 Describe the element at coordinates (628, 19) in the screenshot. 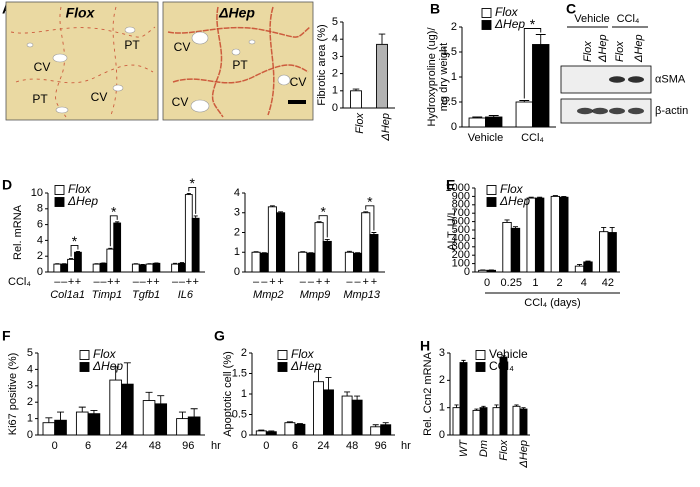

I see `blot-treatment: CCl₄` at that location.